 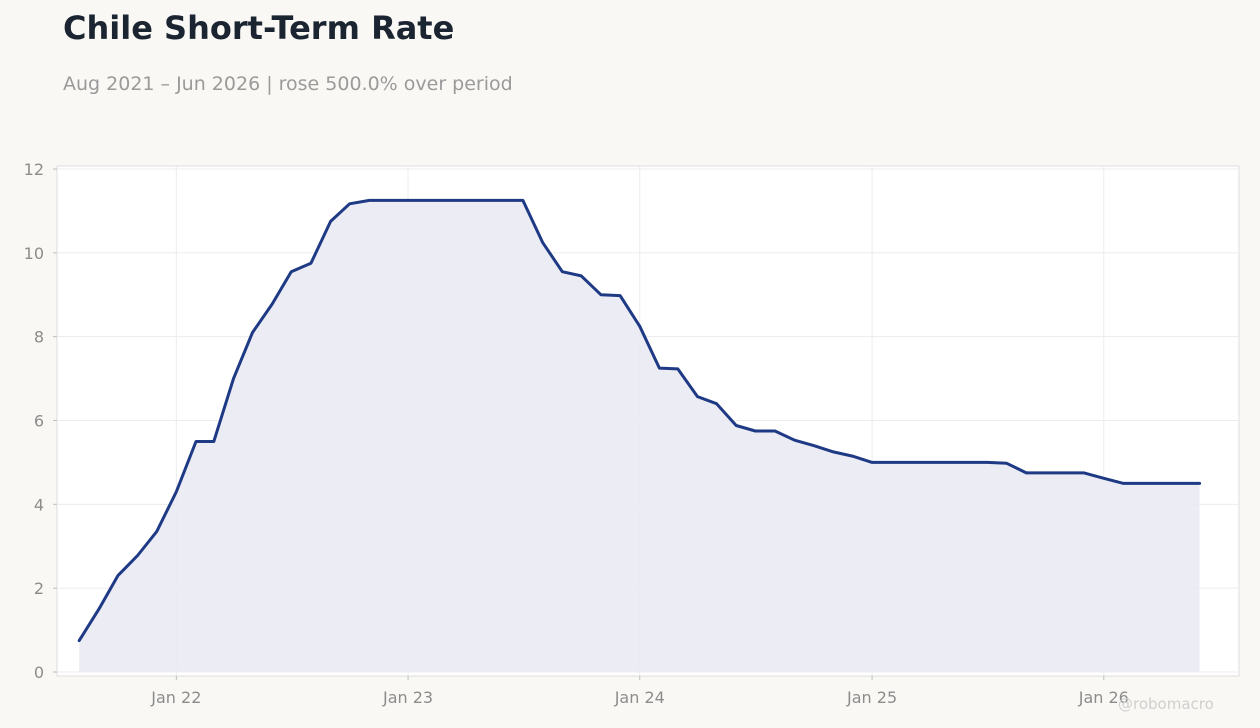 I want to click on x-tick-label: Jan 23, so click(x=407, y=697).